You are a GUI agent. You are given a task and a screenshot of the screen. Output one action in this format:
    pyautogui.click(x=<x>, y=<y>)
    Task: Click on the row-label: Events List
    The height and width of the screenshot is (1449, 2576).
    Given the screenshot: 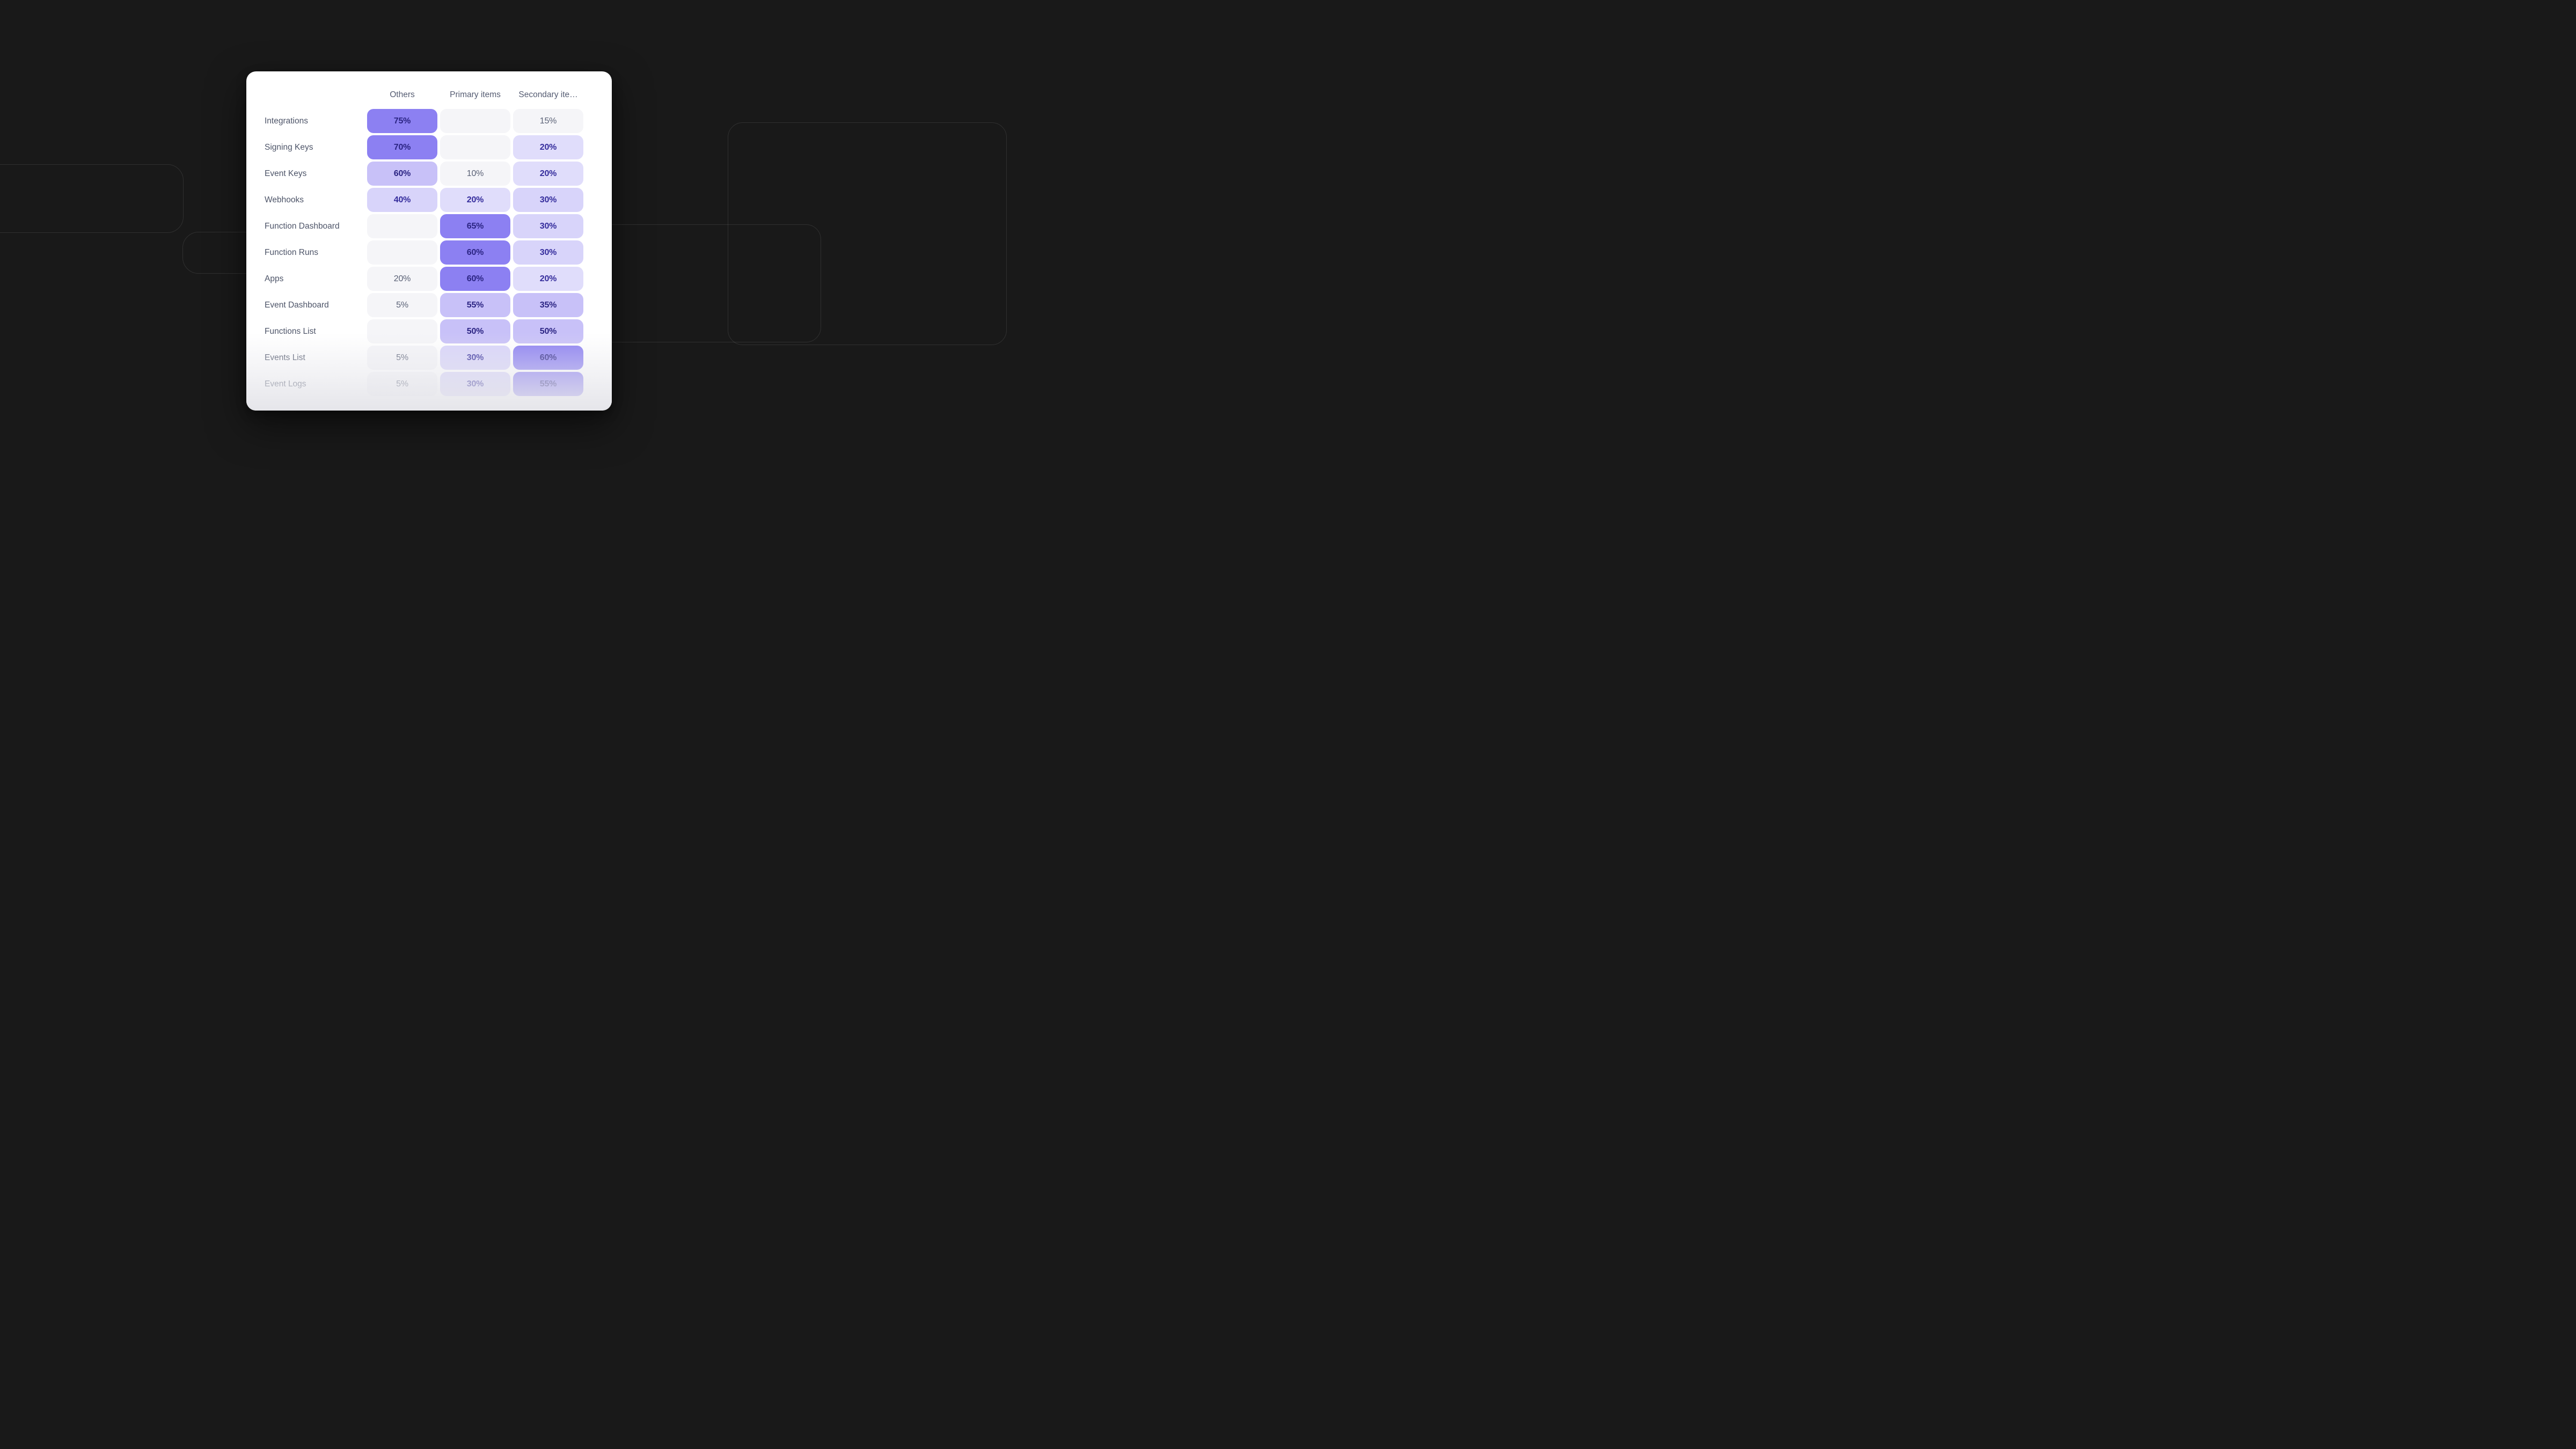 What is the action you would take?
    pyautogui.click(x=285, y=357)
    